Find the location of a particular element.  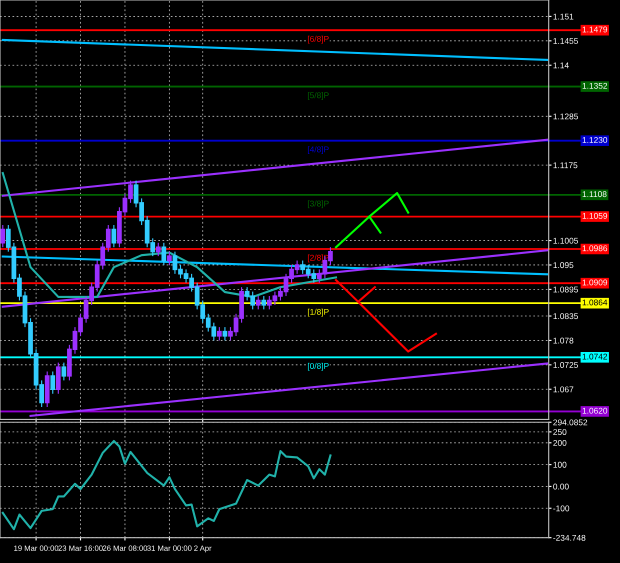

y-tick-label: 1.1005 is located at coordinates (566, 241).